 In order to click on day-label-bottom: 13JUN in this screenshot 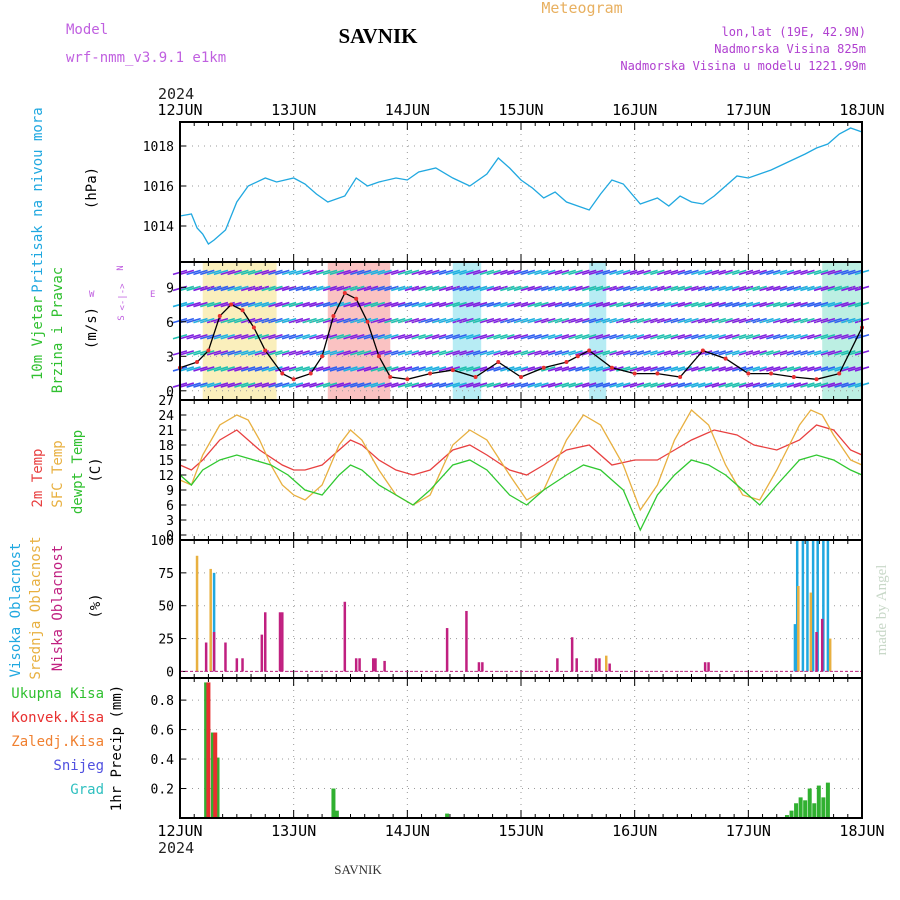, I will do `click(293, 831)`.